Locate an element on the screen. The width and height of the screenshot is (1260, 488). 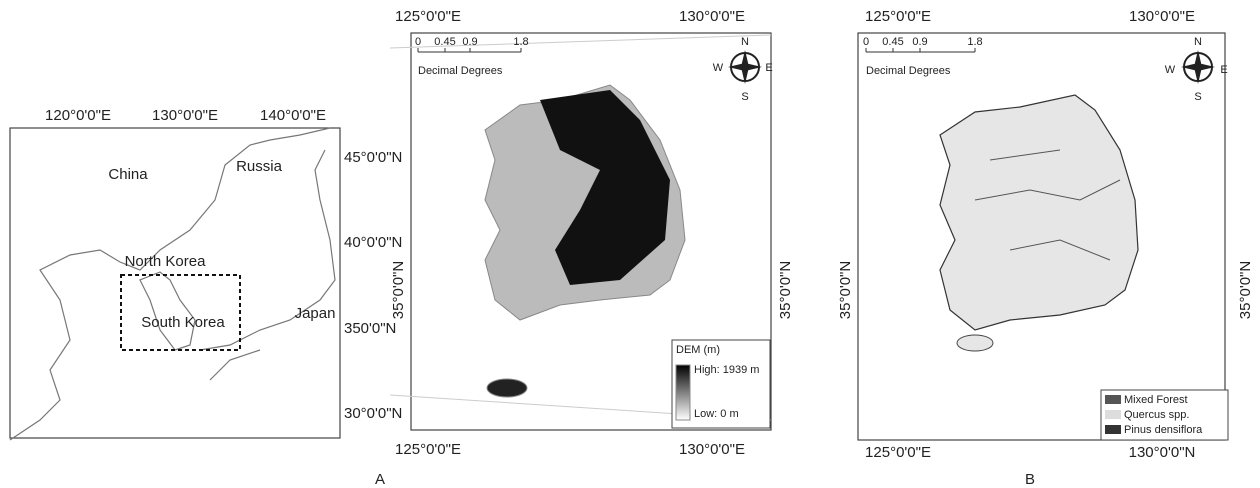
longitude-label: 130°0'0"N is located at coordinates (1162, 452).